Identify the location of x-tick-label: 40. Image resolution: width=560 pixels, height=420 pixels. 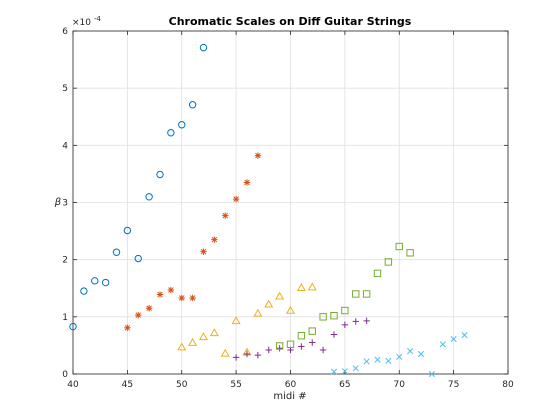
(73, 385).